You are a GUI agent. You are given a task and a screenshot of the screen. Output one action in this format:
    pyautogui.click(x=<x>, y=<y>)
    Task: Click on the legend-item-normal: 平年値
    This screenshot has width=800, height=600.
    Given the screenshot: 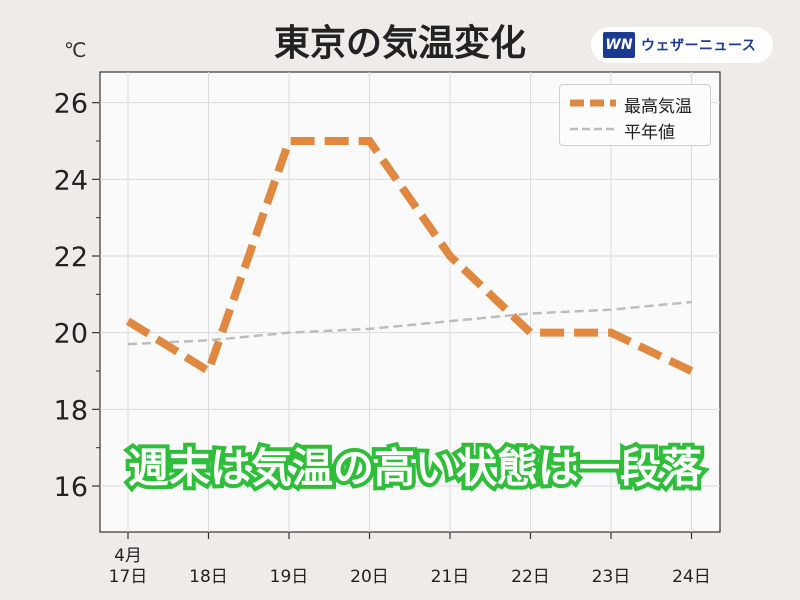 What is the action you would take?
    pyautogui.click(x=635, y=129)
    